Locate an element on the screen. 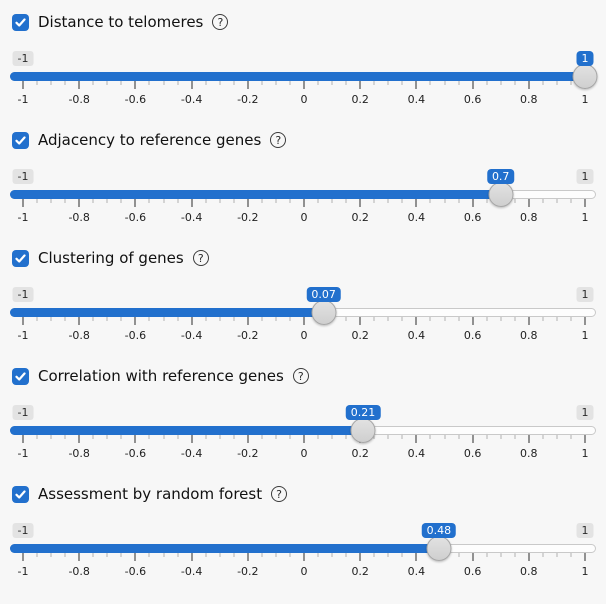 The image size is (606, 604). tick-label: -0.6 is located at coordinates (135, 453).